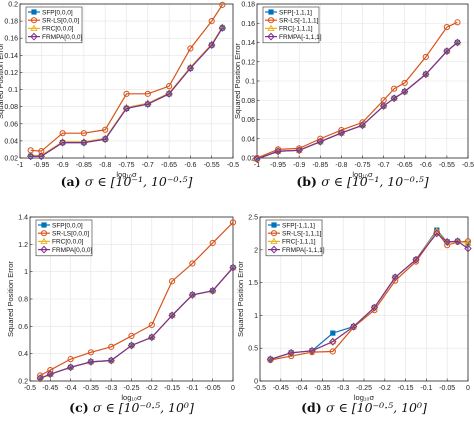 The width and height of the screenshot is (474, 425). Describe the element at coordinates (13, 90) in the screenshot. I see `y-tick-label: 0.1` at that location.